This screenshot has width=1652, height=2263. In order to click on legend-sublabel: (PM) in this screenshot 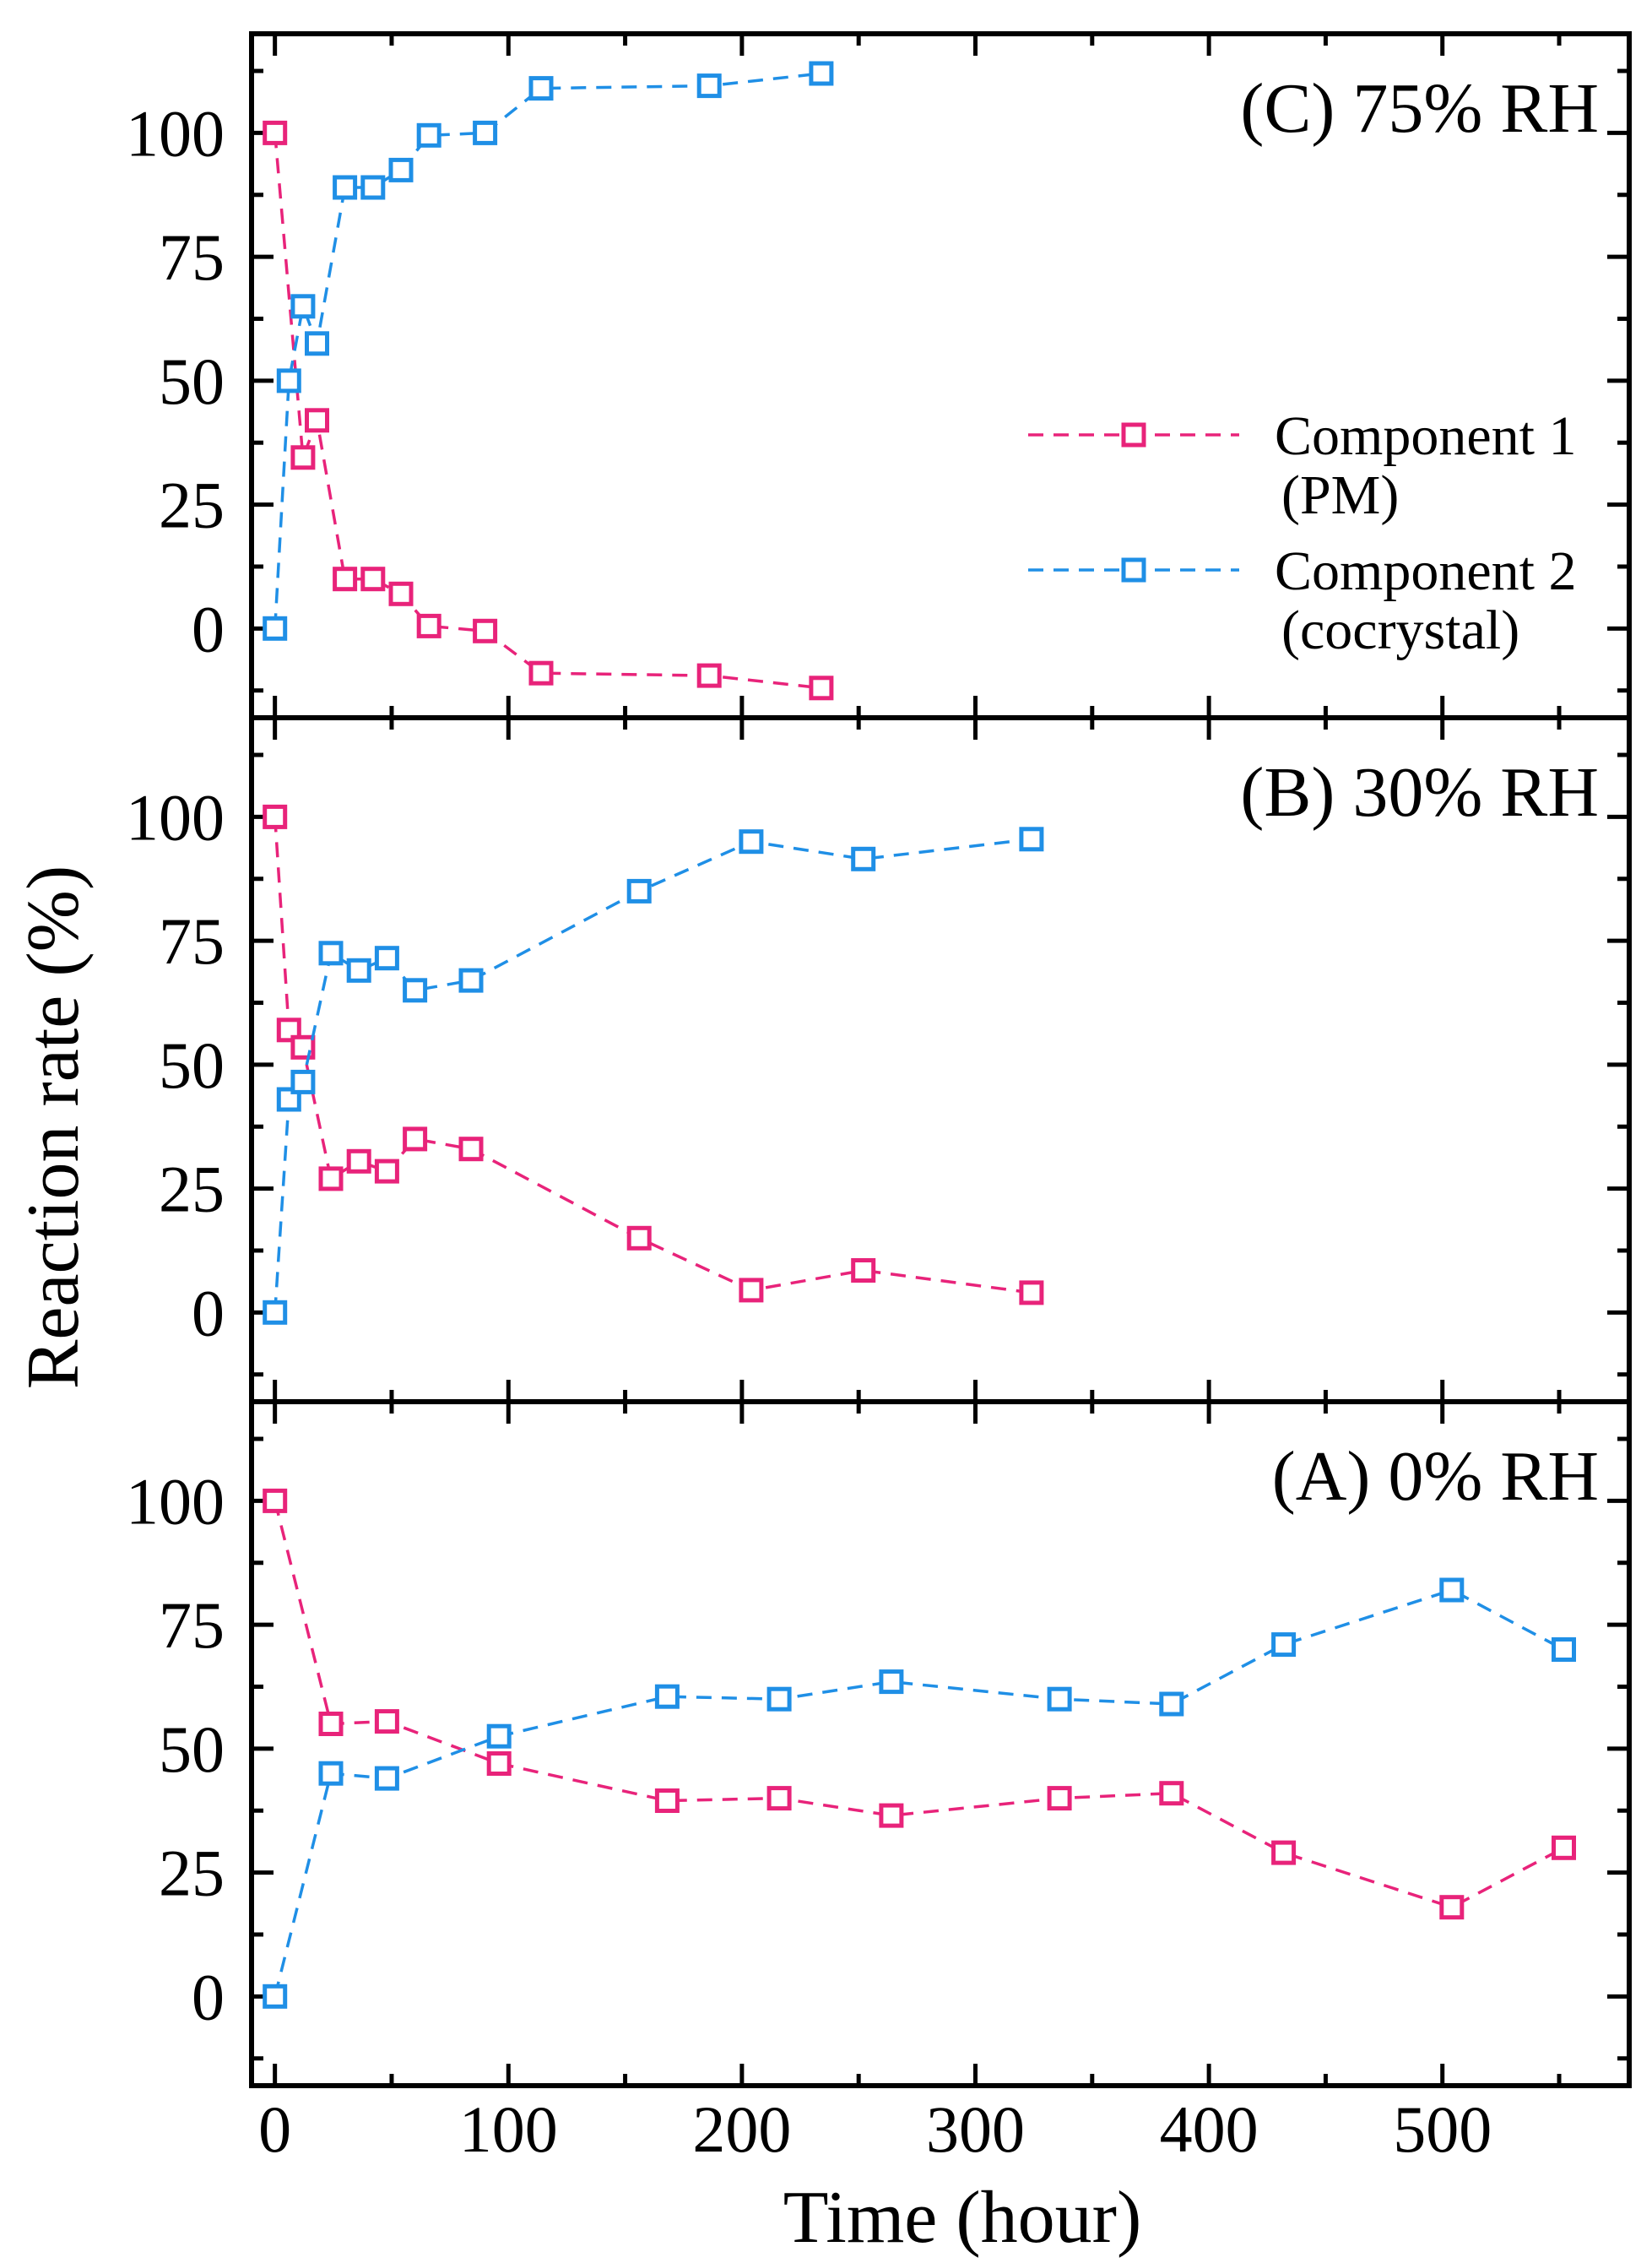, I will do `click(1340, 495)`.